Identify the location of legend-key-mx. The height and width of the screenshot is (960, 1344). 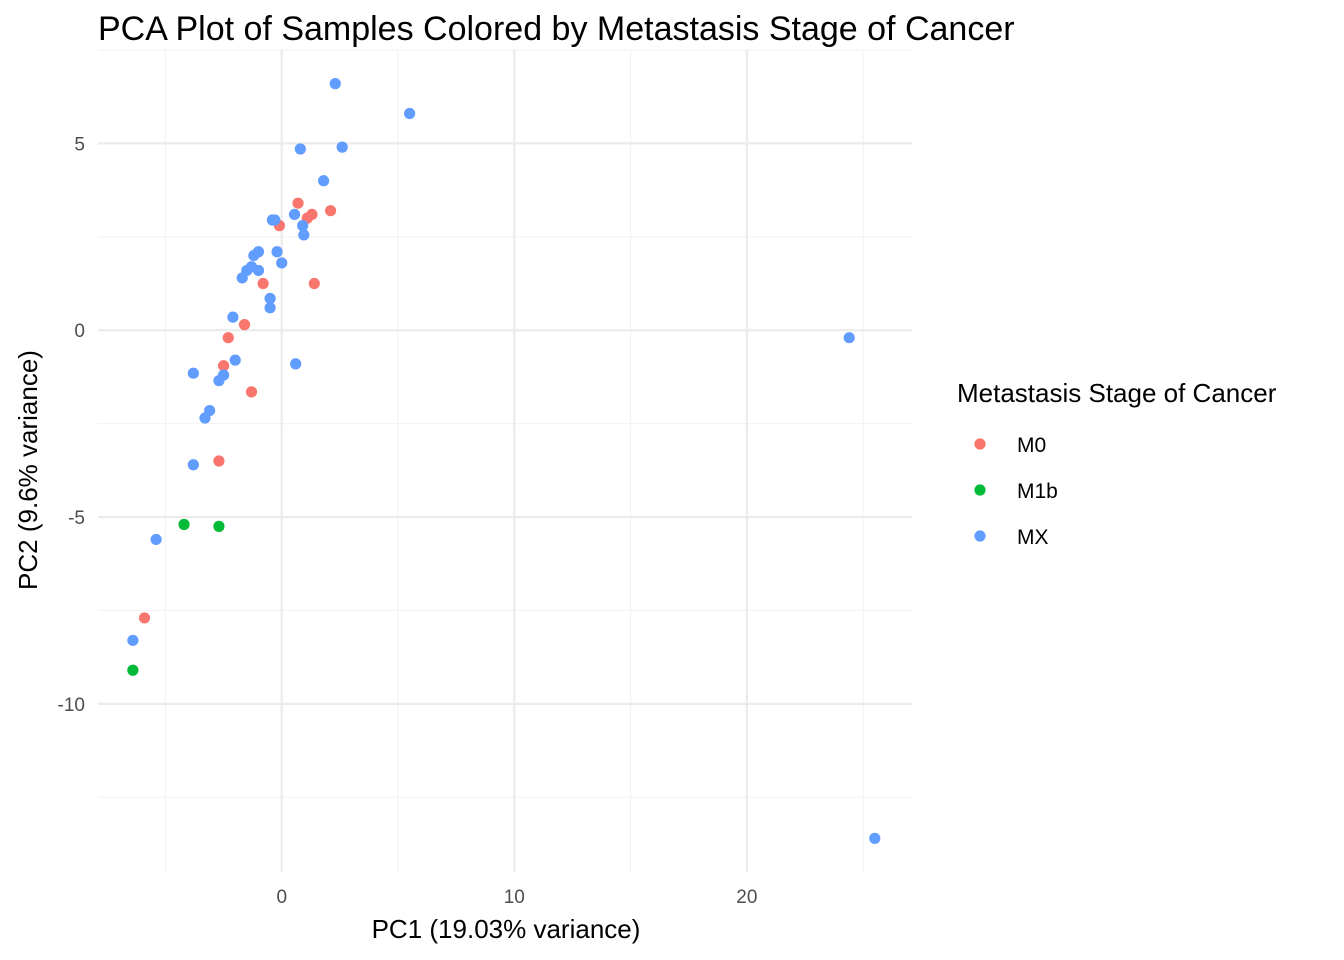
(980, 536).